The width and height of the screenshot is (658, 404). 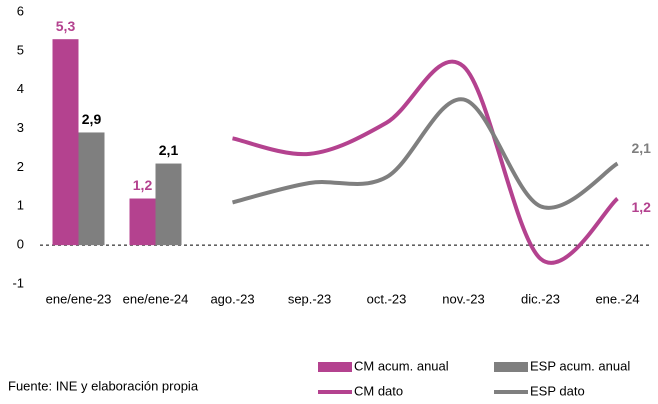 What do you see at coordinates (617, 298) in the screenshot?
I see `x-tick-label: ene.-24` at bounding box center [617, 298].